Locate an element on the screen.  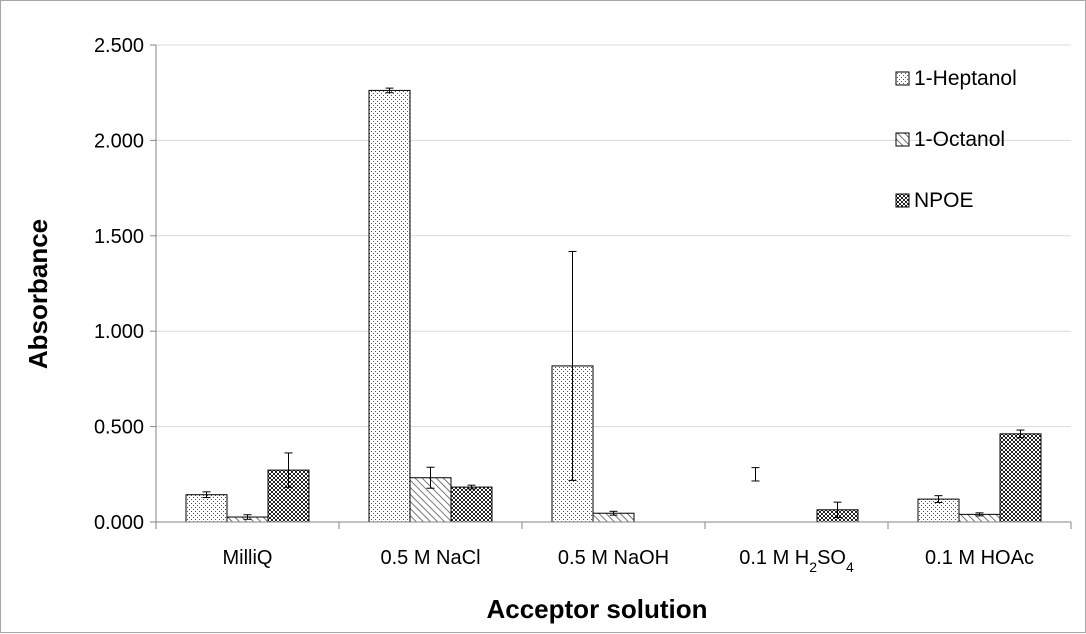
y-tick-labels: 0.000 0.500 1.000 1.500 2.000 2.500 is located at coordinates (119, 284).